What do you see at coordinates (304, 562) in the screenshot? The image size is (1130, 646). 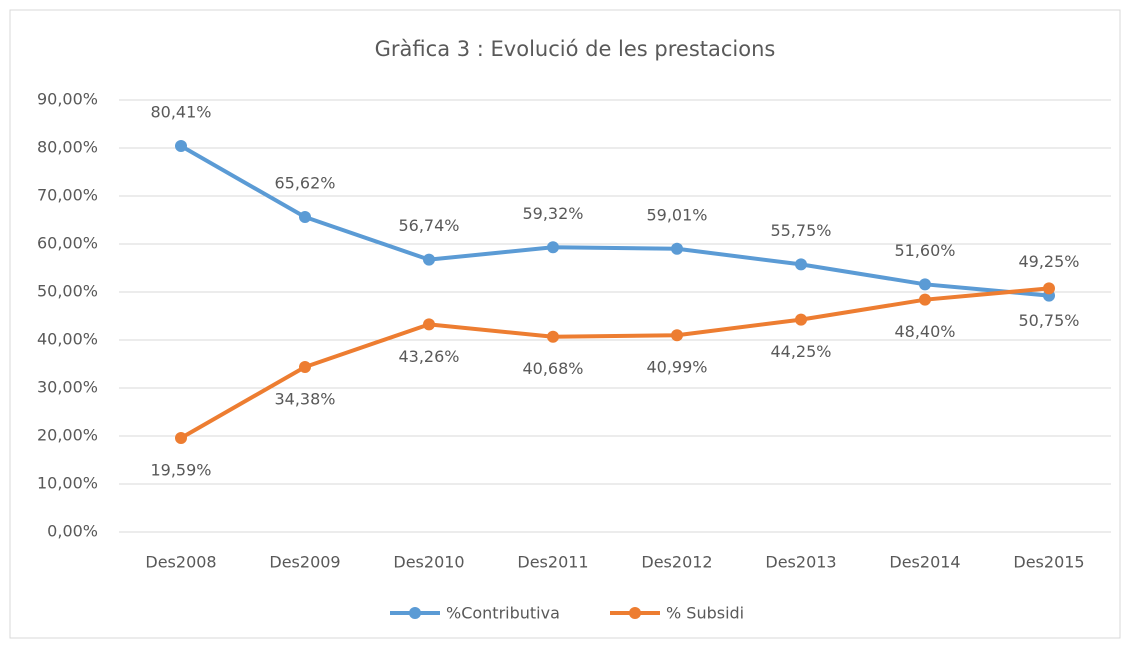 I see `x-tick-label: Des2009` at bounding box center [304, 562].